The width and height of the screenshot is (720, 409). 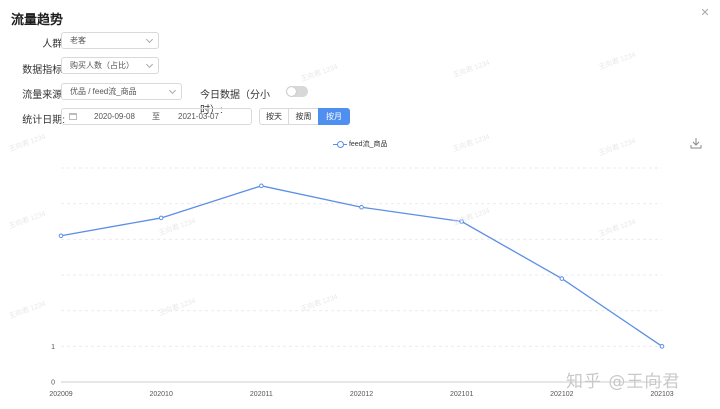 What do you see at coordinates (334, 116) in the screenshot?
I see `granularity-month-button: 按月` at bounding box center [334, 116].